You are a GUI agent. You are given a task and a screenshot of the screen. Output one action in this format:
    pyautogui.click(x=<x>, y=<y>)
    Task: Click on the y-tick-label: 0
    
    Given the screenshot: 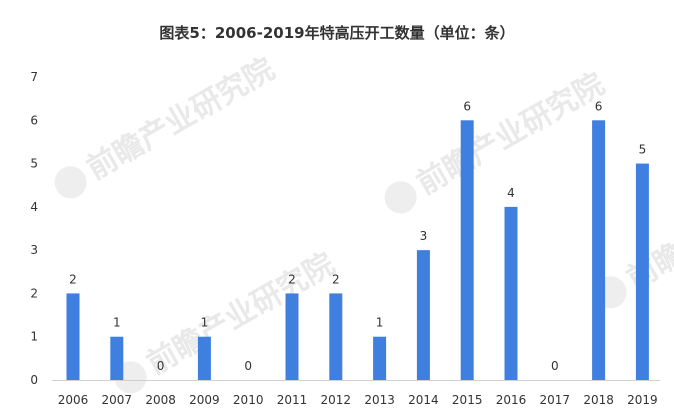 What is the action you would take?
    pyautogui.click(x=34, y=380)
    